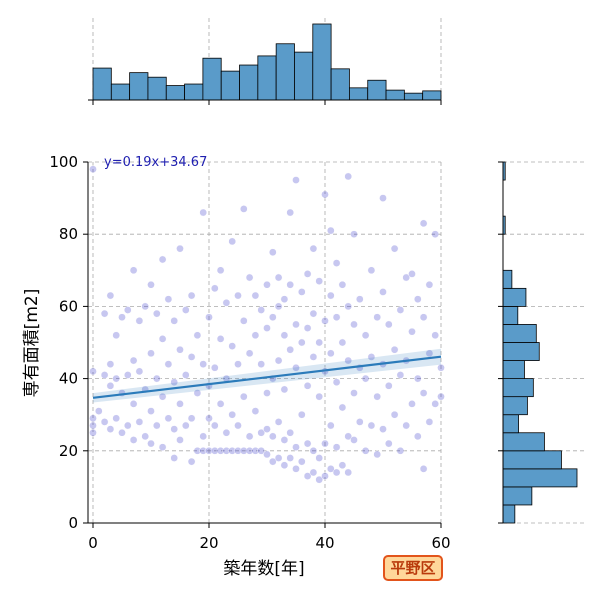  What do you see at coordinates (413, 568) in the screenshot?
I see `district-badge: 平野区` at bounding box center [413, 568].